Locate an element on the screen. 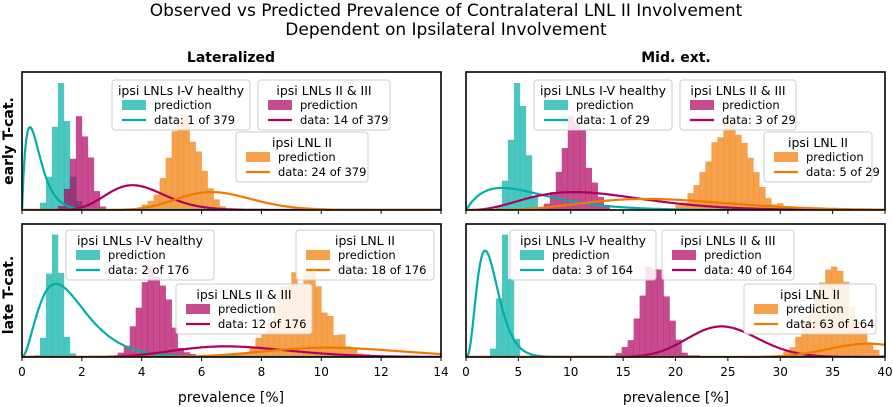 This screenshot has width=893, height=407. x-tick-label: 10 is located at coordinates (321, 372).